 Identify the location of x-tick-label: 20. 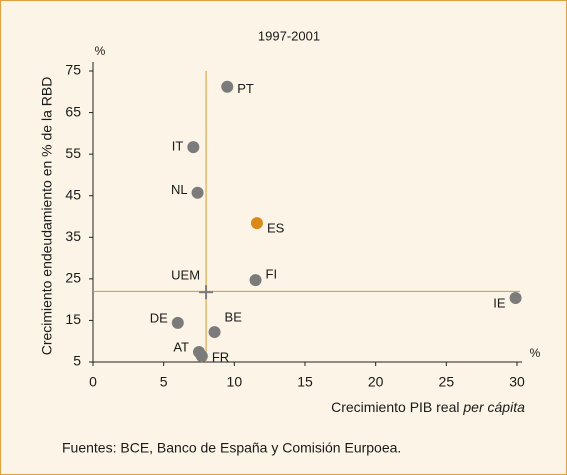
(376, 382).